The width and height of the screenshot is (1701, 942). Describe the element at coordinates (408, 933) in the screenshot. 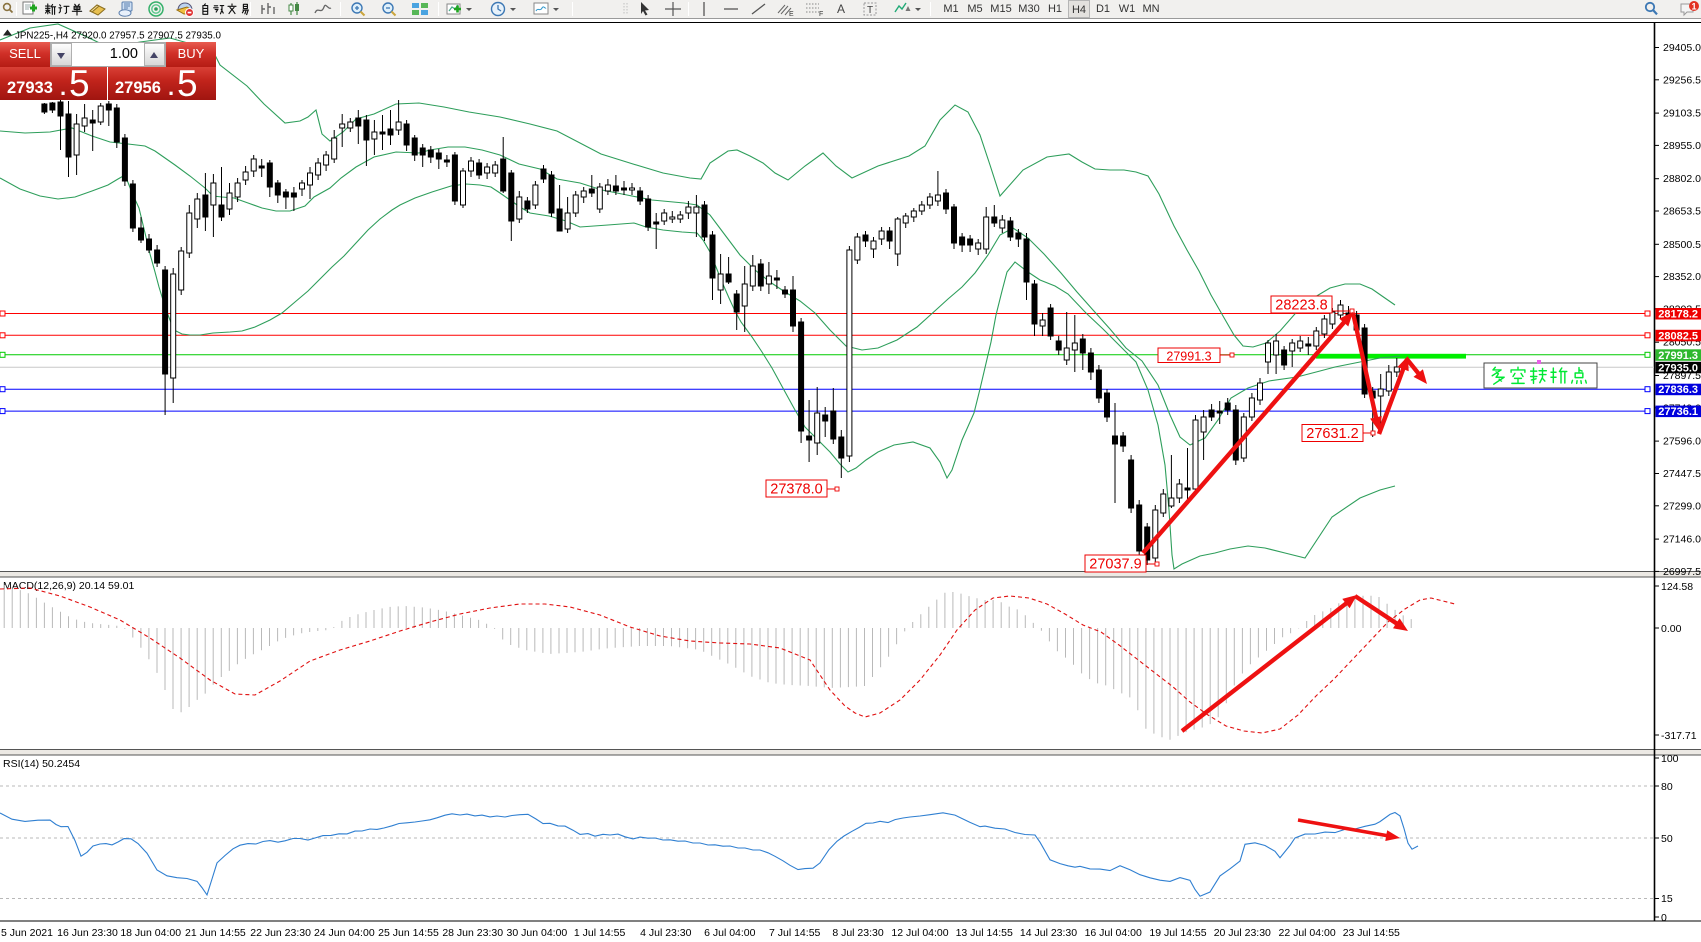

I see `svg-text: 25 Jun 14:55` at that location.